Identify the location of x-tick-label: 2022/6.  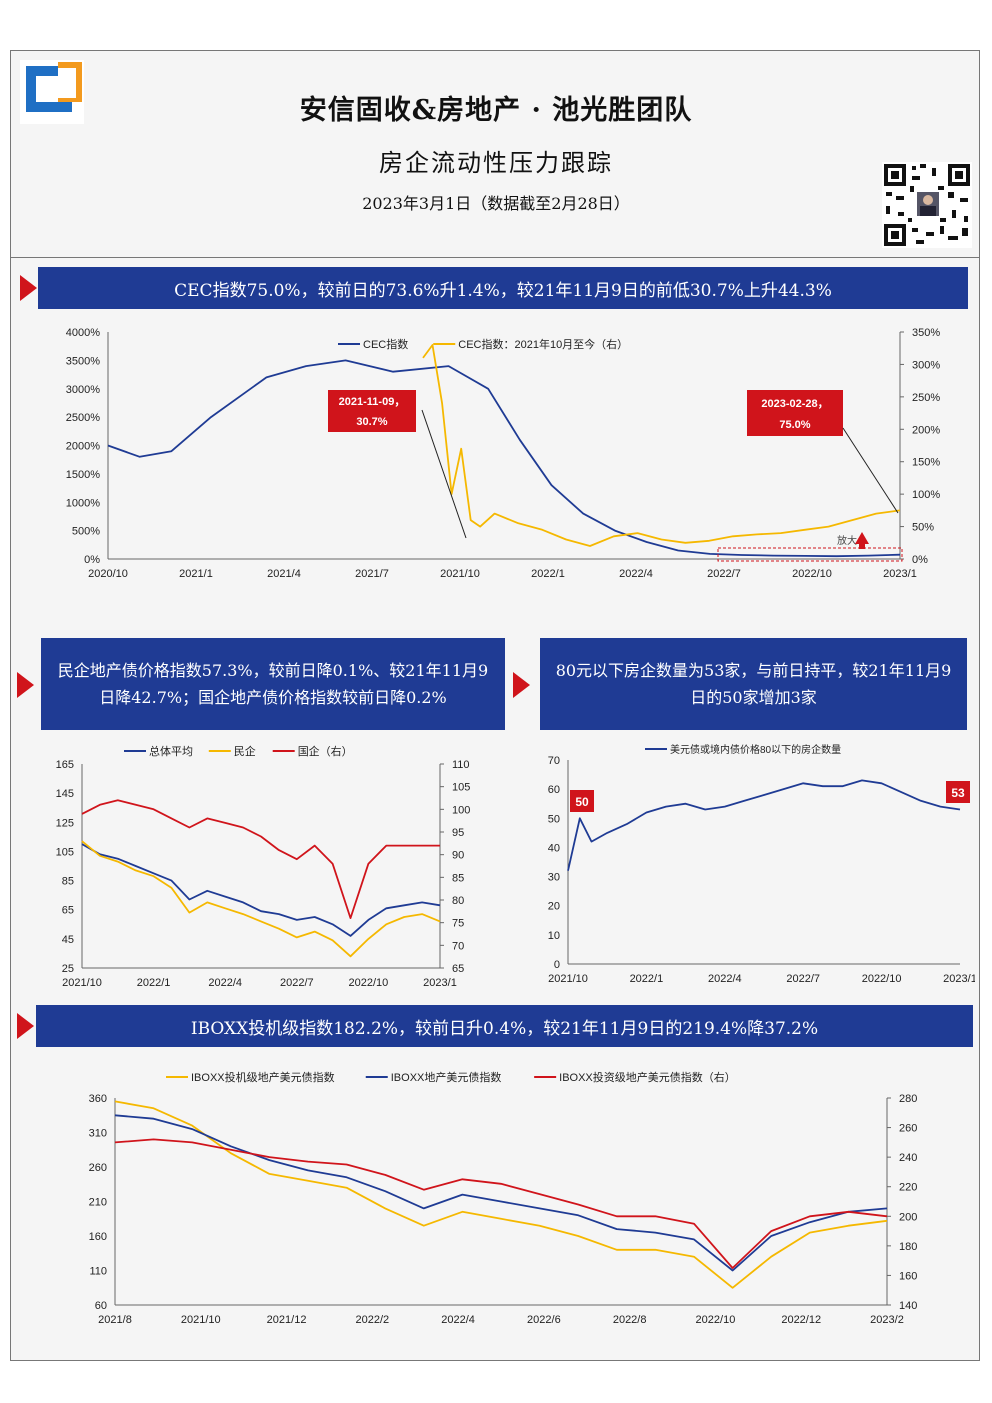
(544, 1320).